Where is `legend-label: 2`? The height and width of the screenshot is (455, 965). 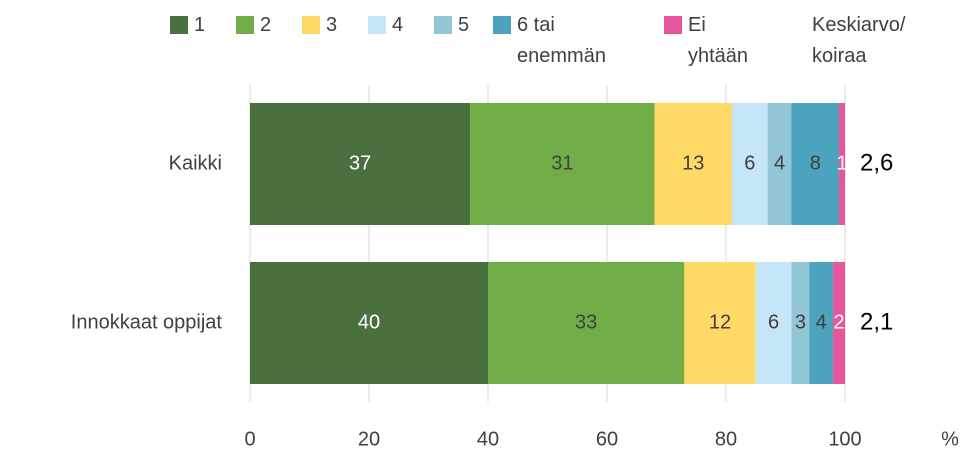 legend-label: 2 is located at coordinates (265, 25).